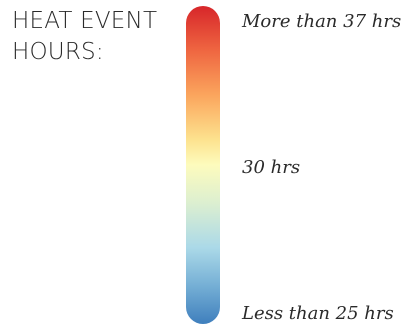  What do you see at coordinates (97, 37) in the screenshot?
I see `legend-title: HEAT EVENT HOURS:` at bounding box center [97, 37].